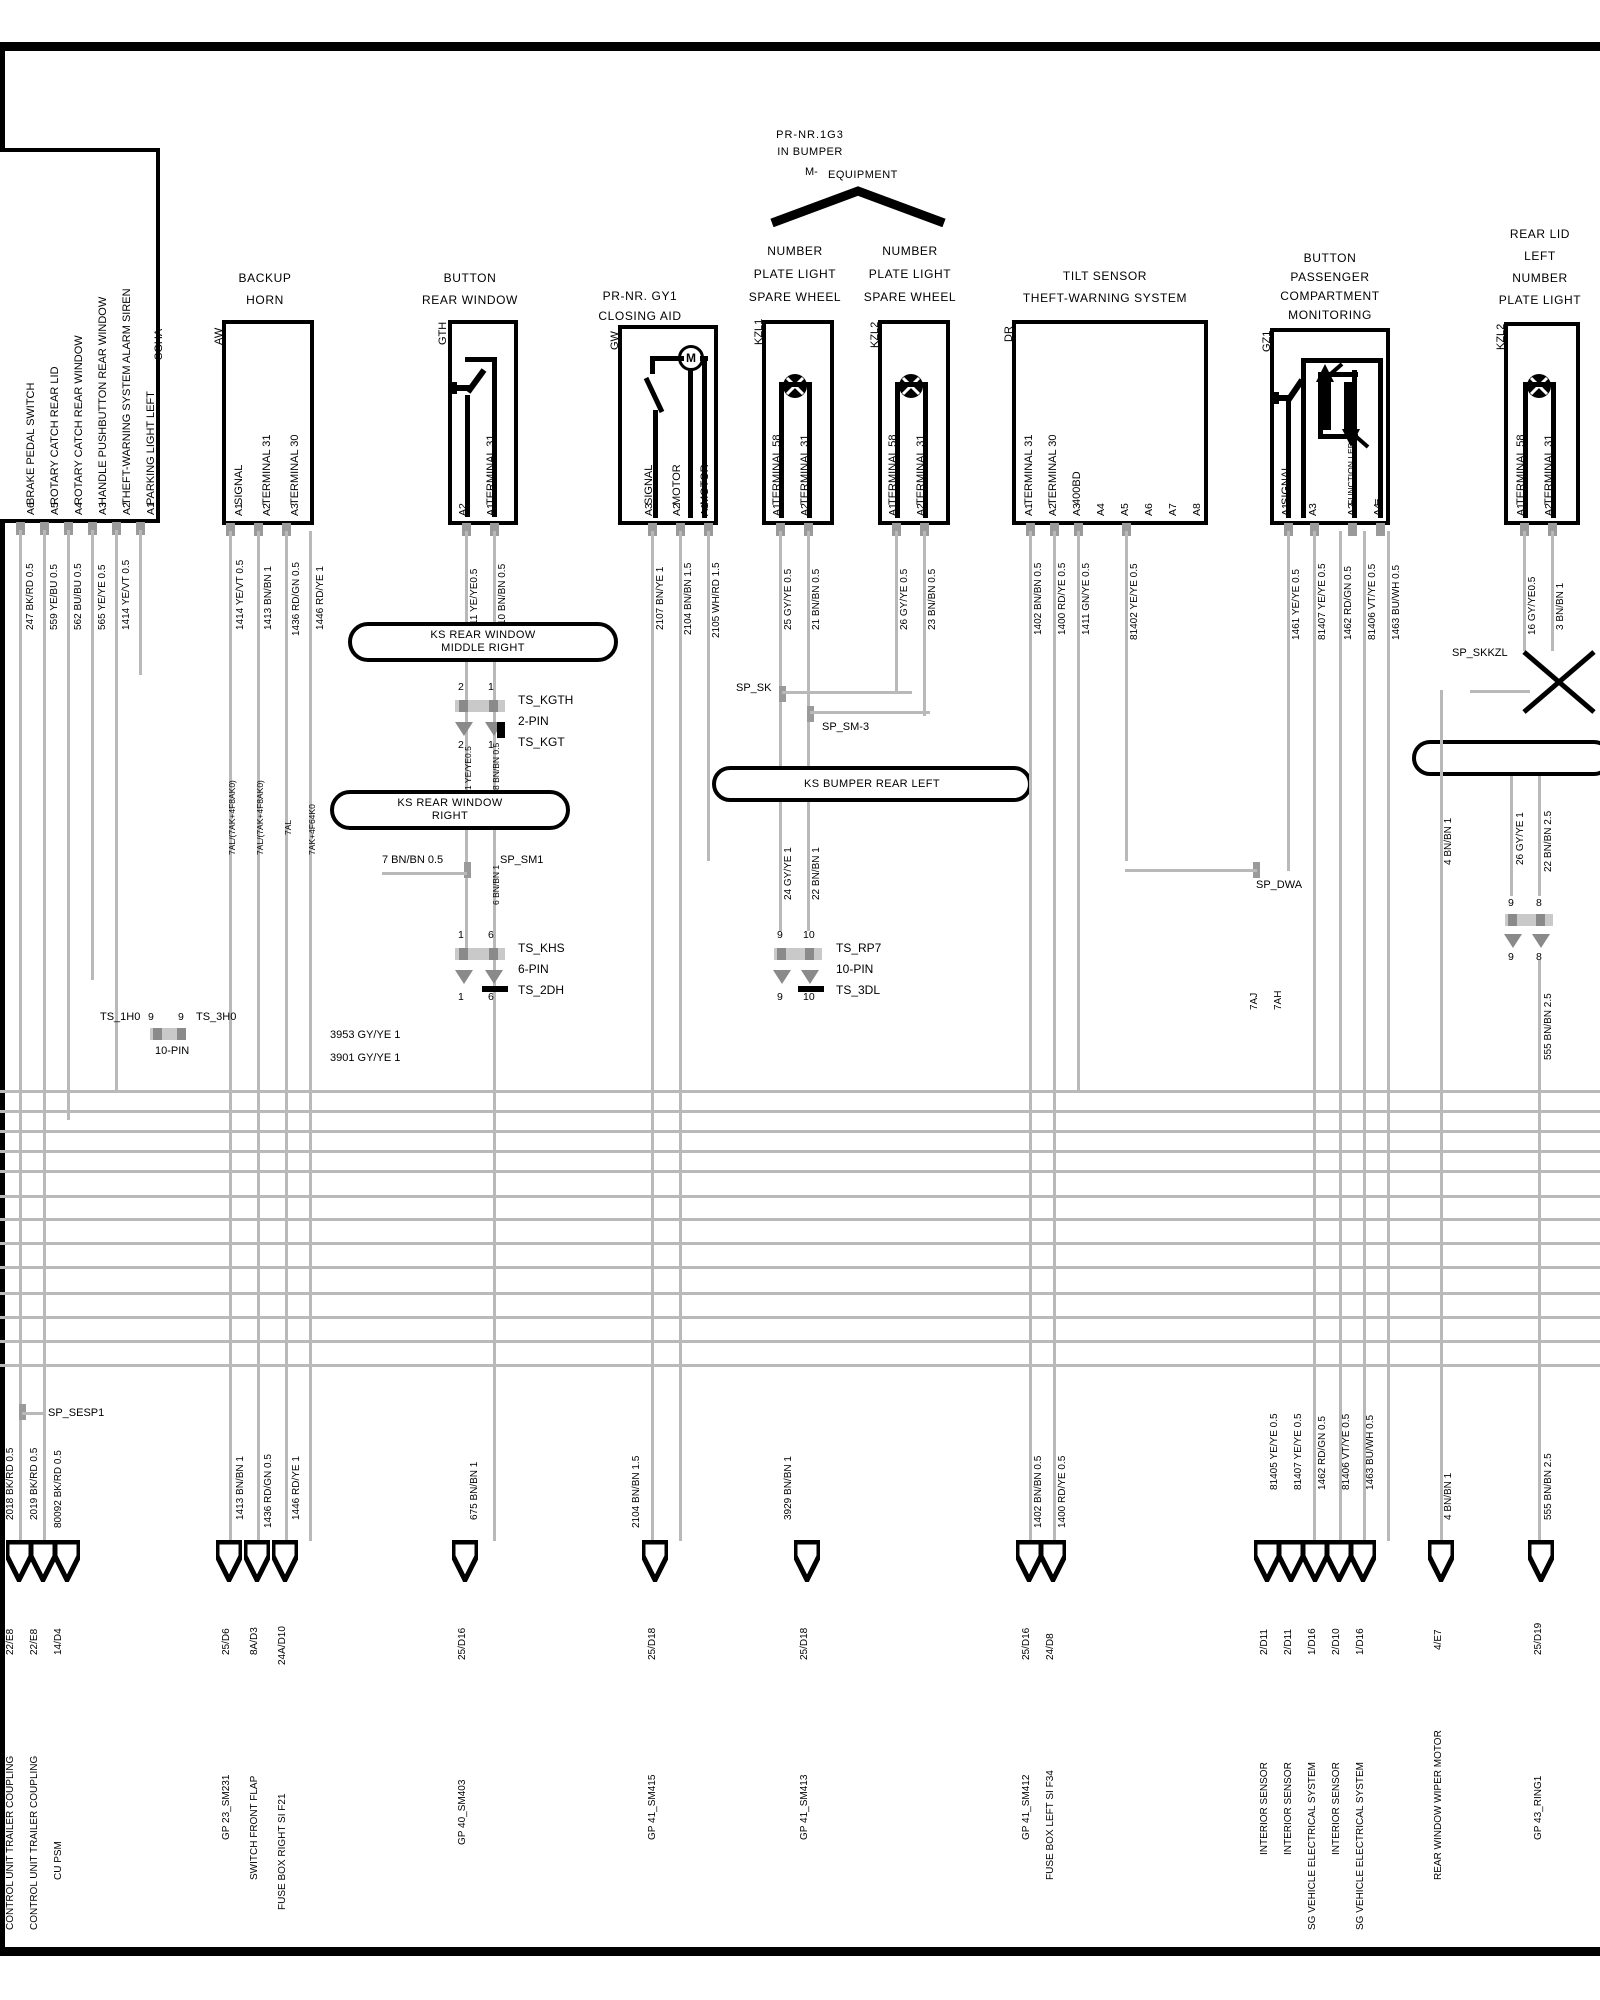 This screenshot has width=1600, height=2000. I want to click on gw-internal-rail-a2, so click(690, 443).